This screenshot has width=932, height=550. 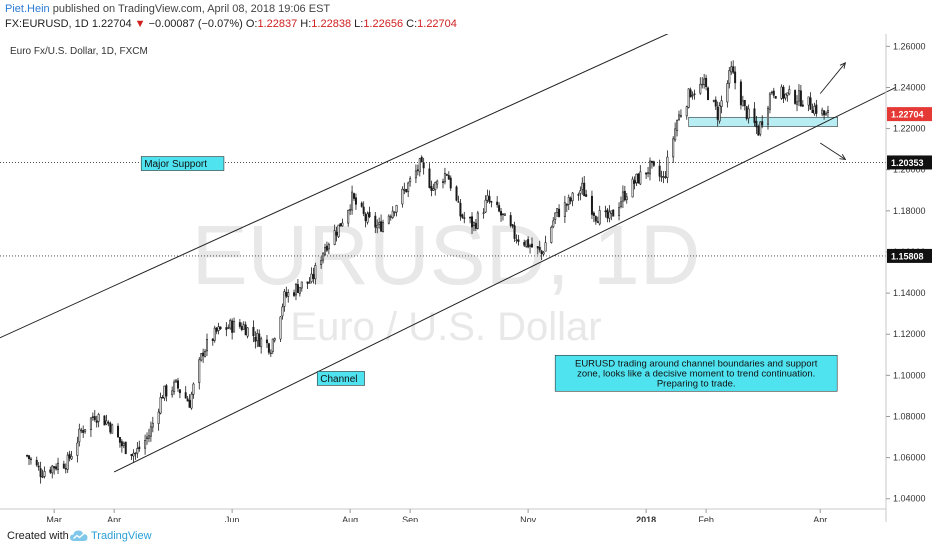 I want to click on low-value: 1.22656, so click(x=383, y=24).